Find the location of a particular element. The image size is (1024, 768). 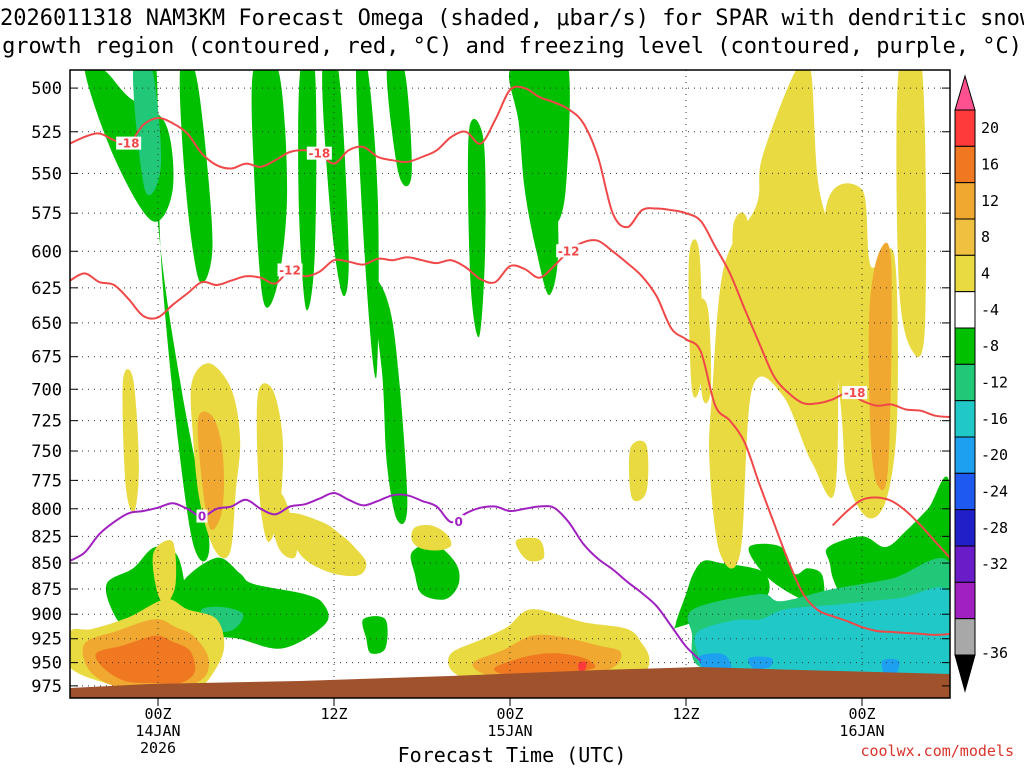

y-tick-label: 825 is located at coordinates (46, 537).